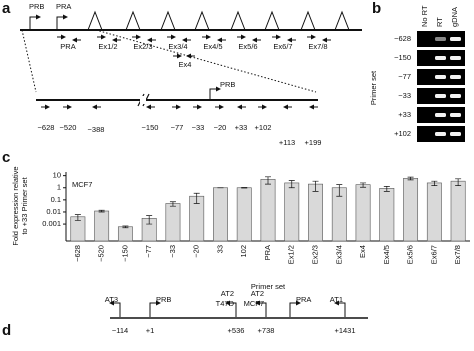 The image size is (474, 351). Describe the element at coordinates (67, 46) in the screenshot. I see `primer-label: PRA` at that location.